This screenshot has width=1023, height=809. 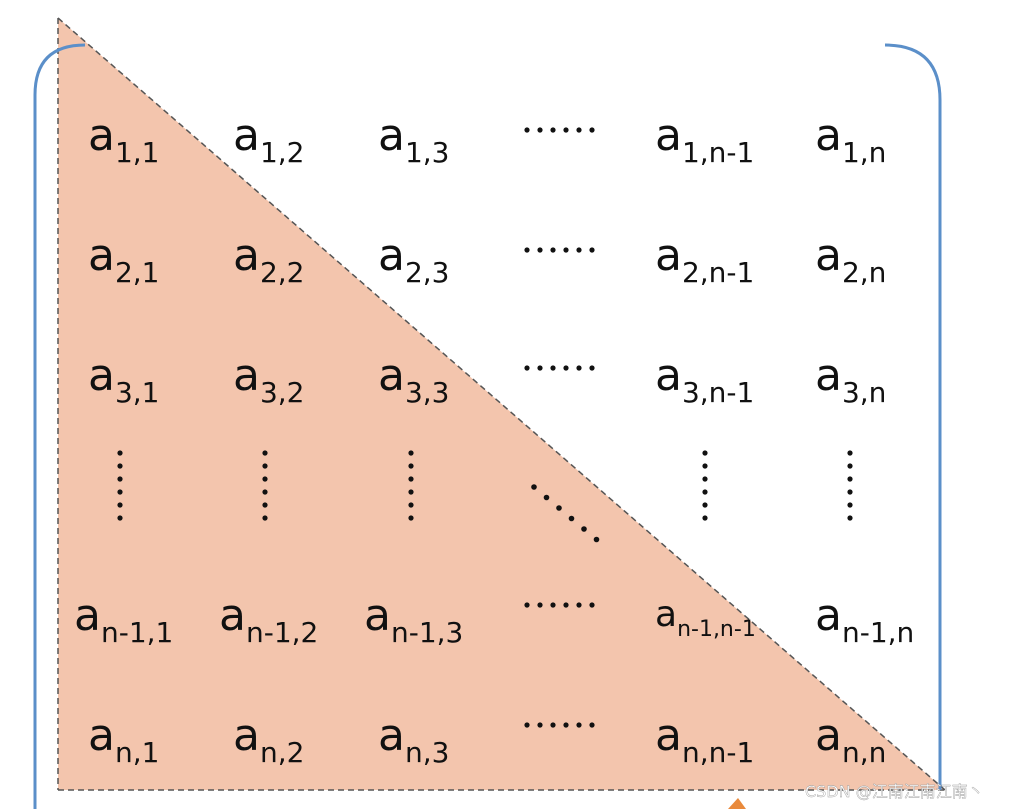 I want to click on element-index: n-1,n, so click(x=878, y=632).